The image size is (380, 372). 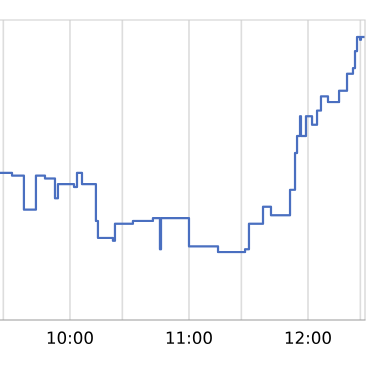 I want to click on x-tick-label: 12:00, so click(x=308, y=337).